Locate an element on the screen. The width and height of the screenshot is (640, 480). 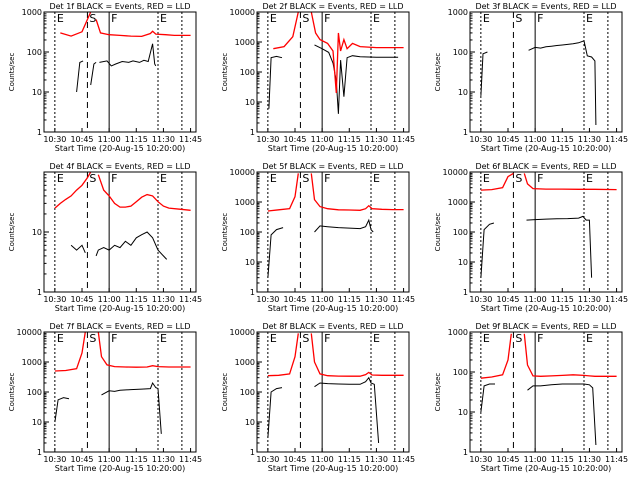
chart-title: Det 2f BLACK = Events, RED = LLD is located at coordinates (332, 6).